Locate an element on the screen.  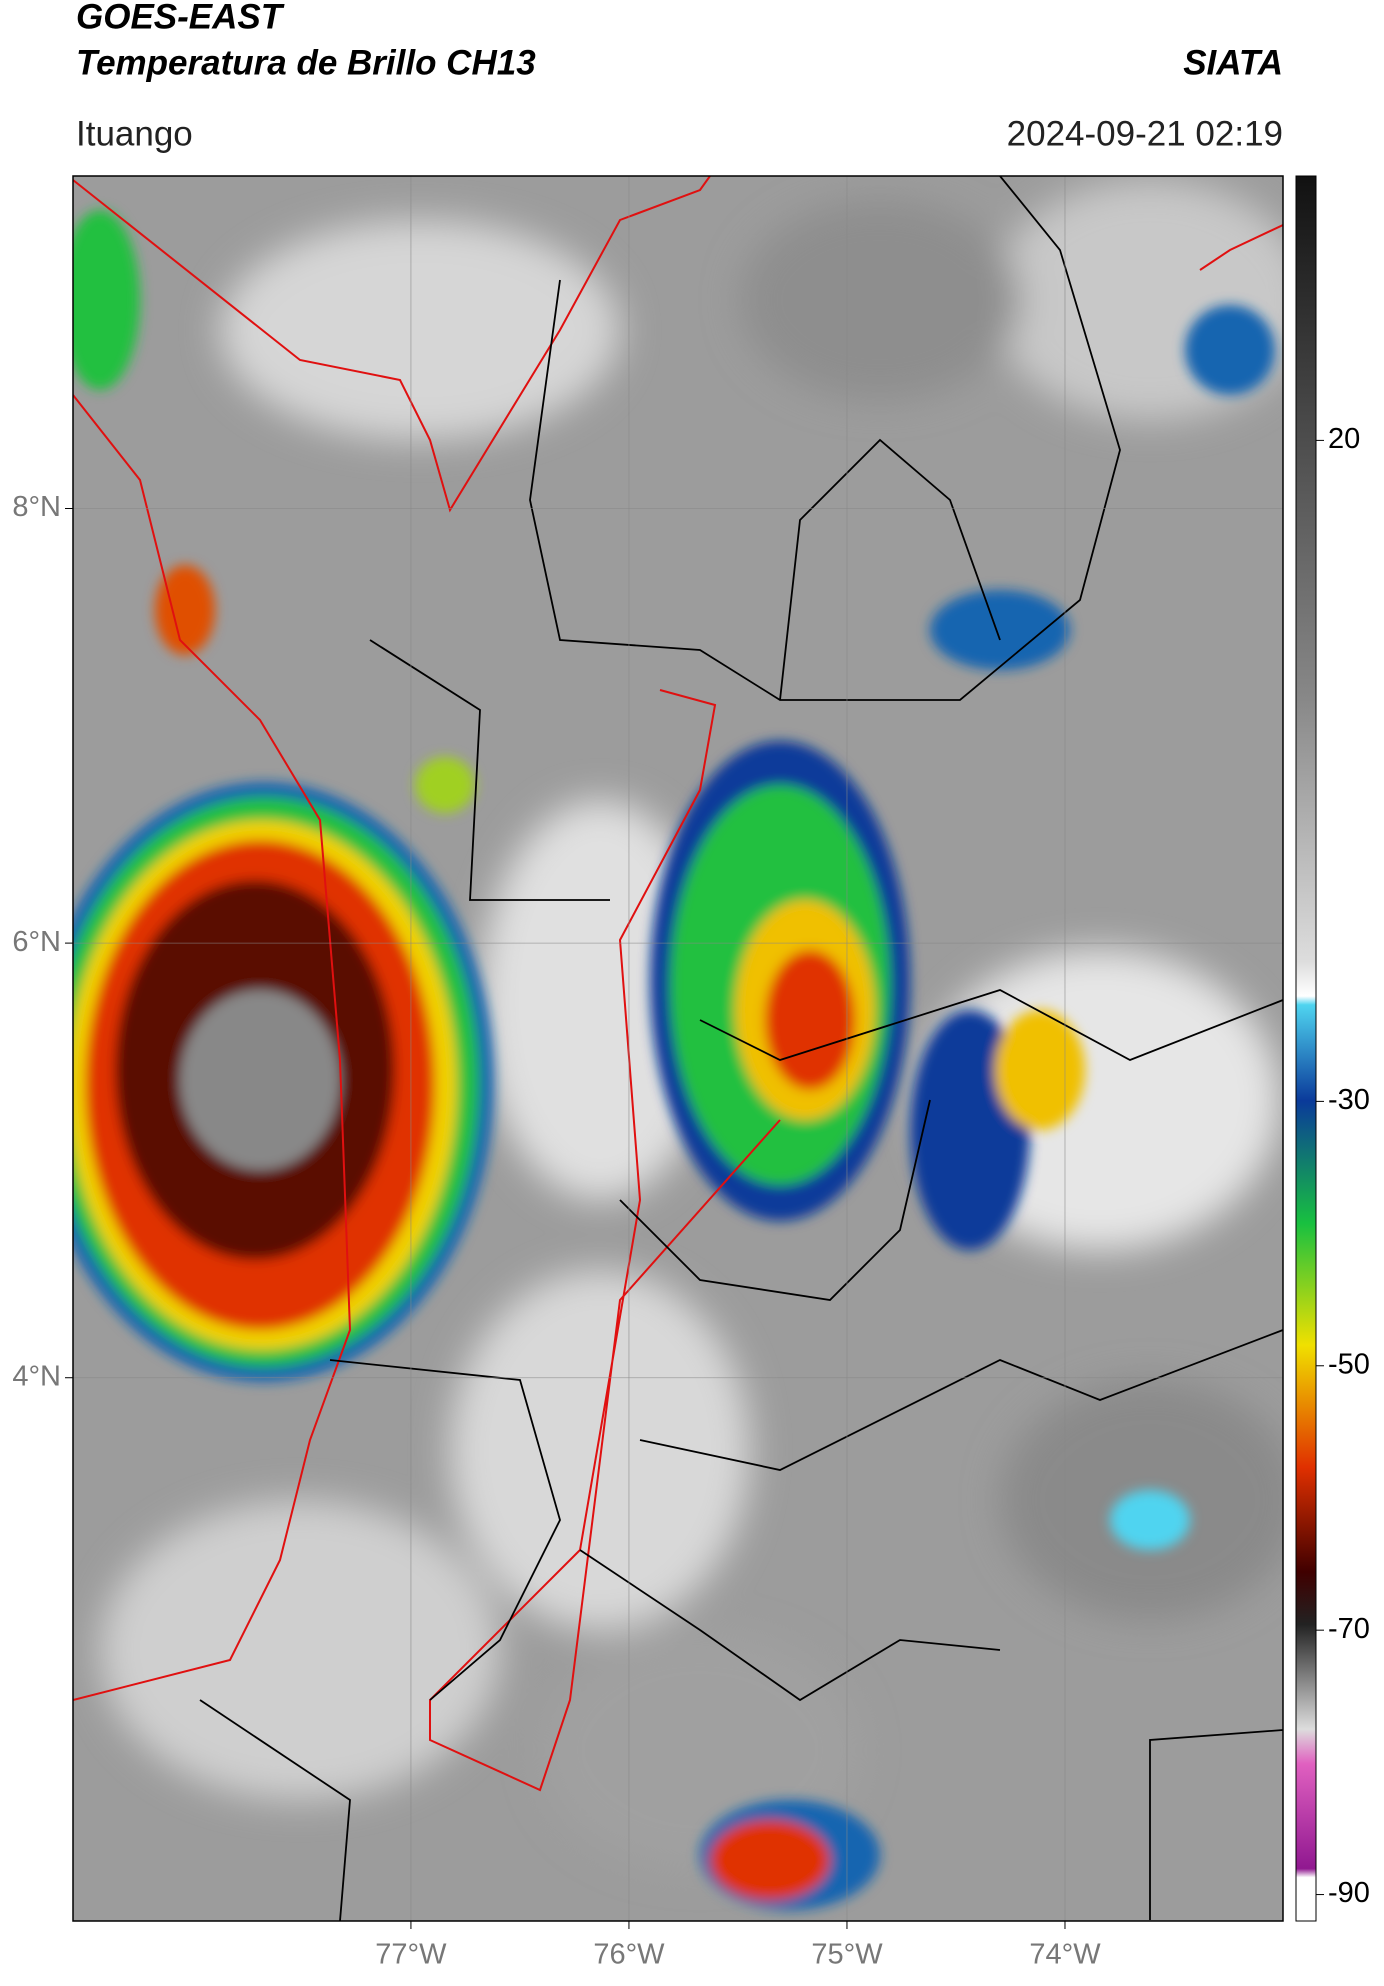
colorbar-tick-label: -50 is located at coordinates (1349, 1364).